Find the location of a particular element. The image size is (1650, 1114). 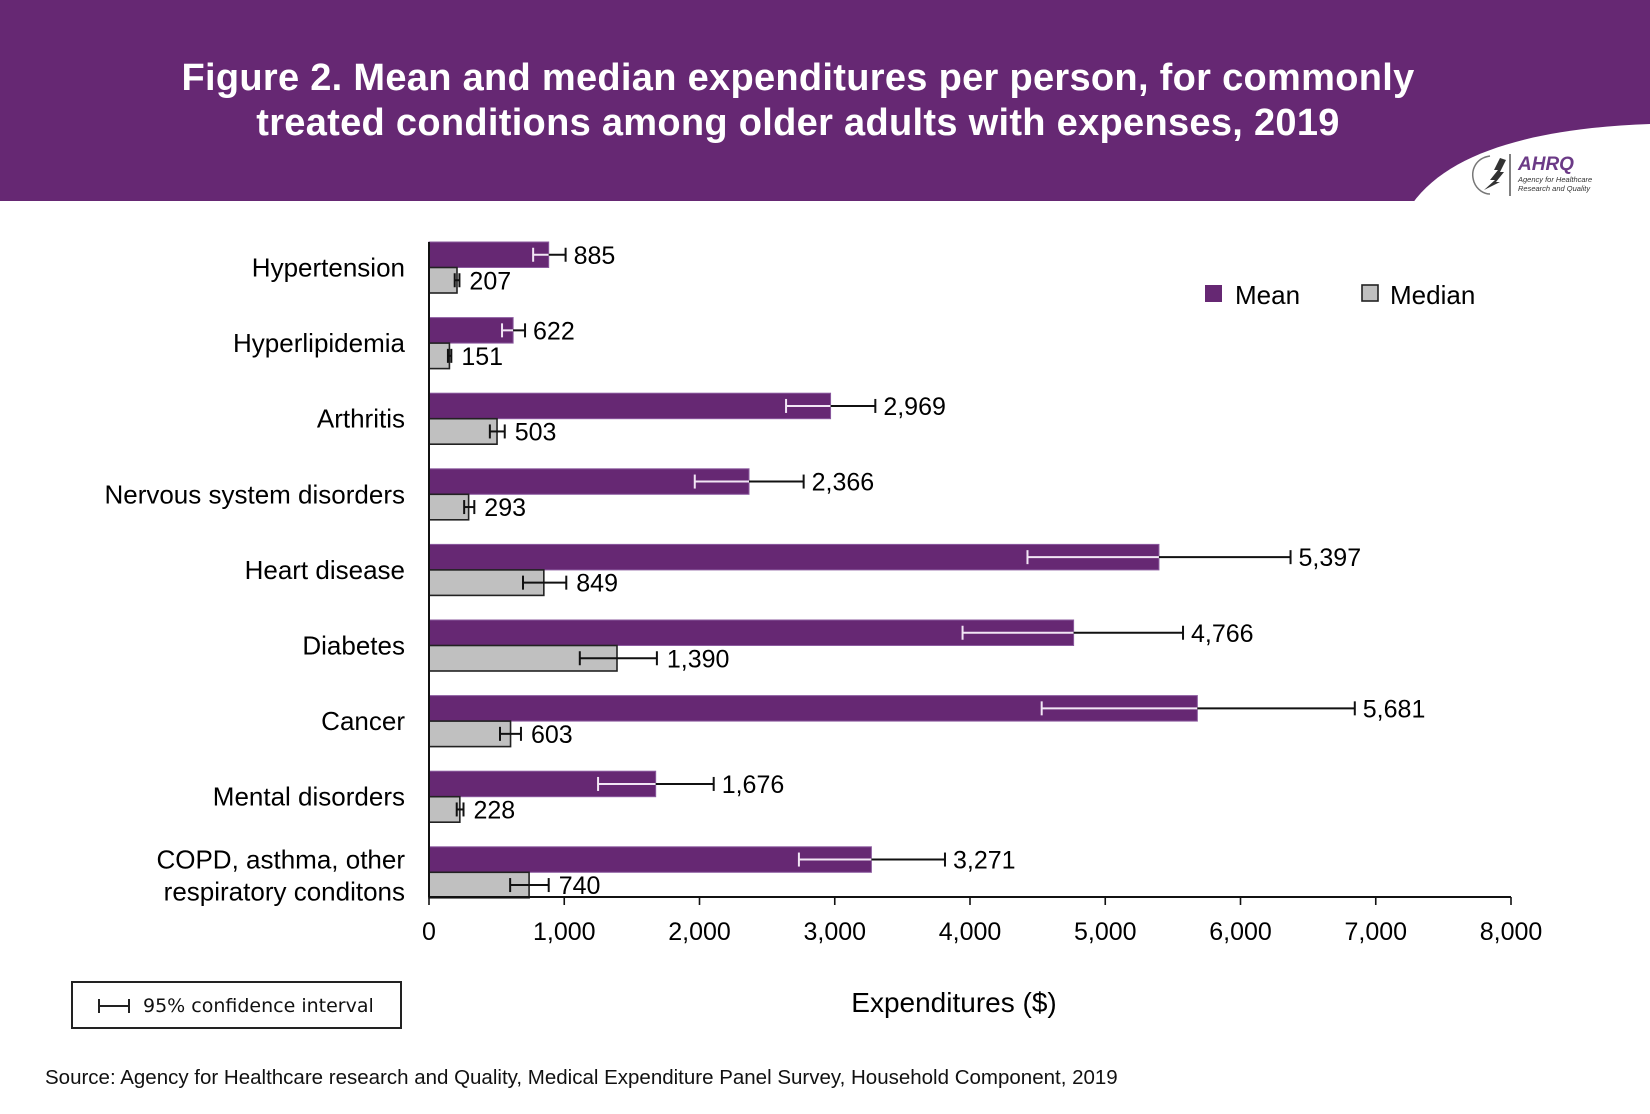

category-label: Nervous system disorders is located at coordinates (254, 494).